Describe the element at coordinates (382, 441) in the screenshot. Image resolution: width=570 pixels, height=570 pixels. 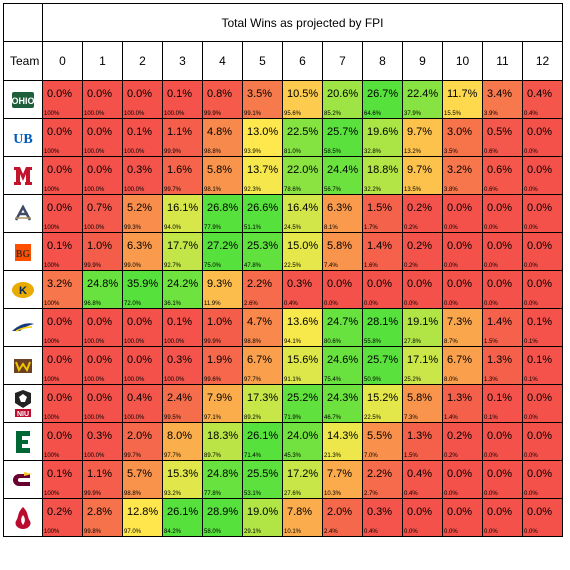
I see `win-probability-cell: 5.5% 7.0%` at that location.